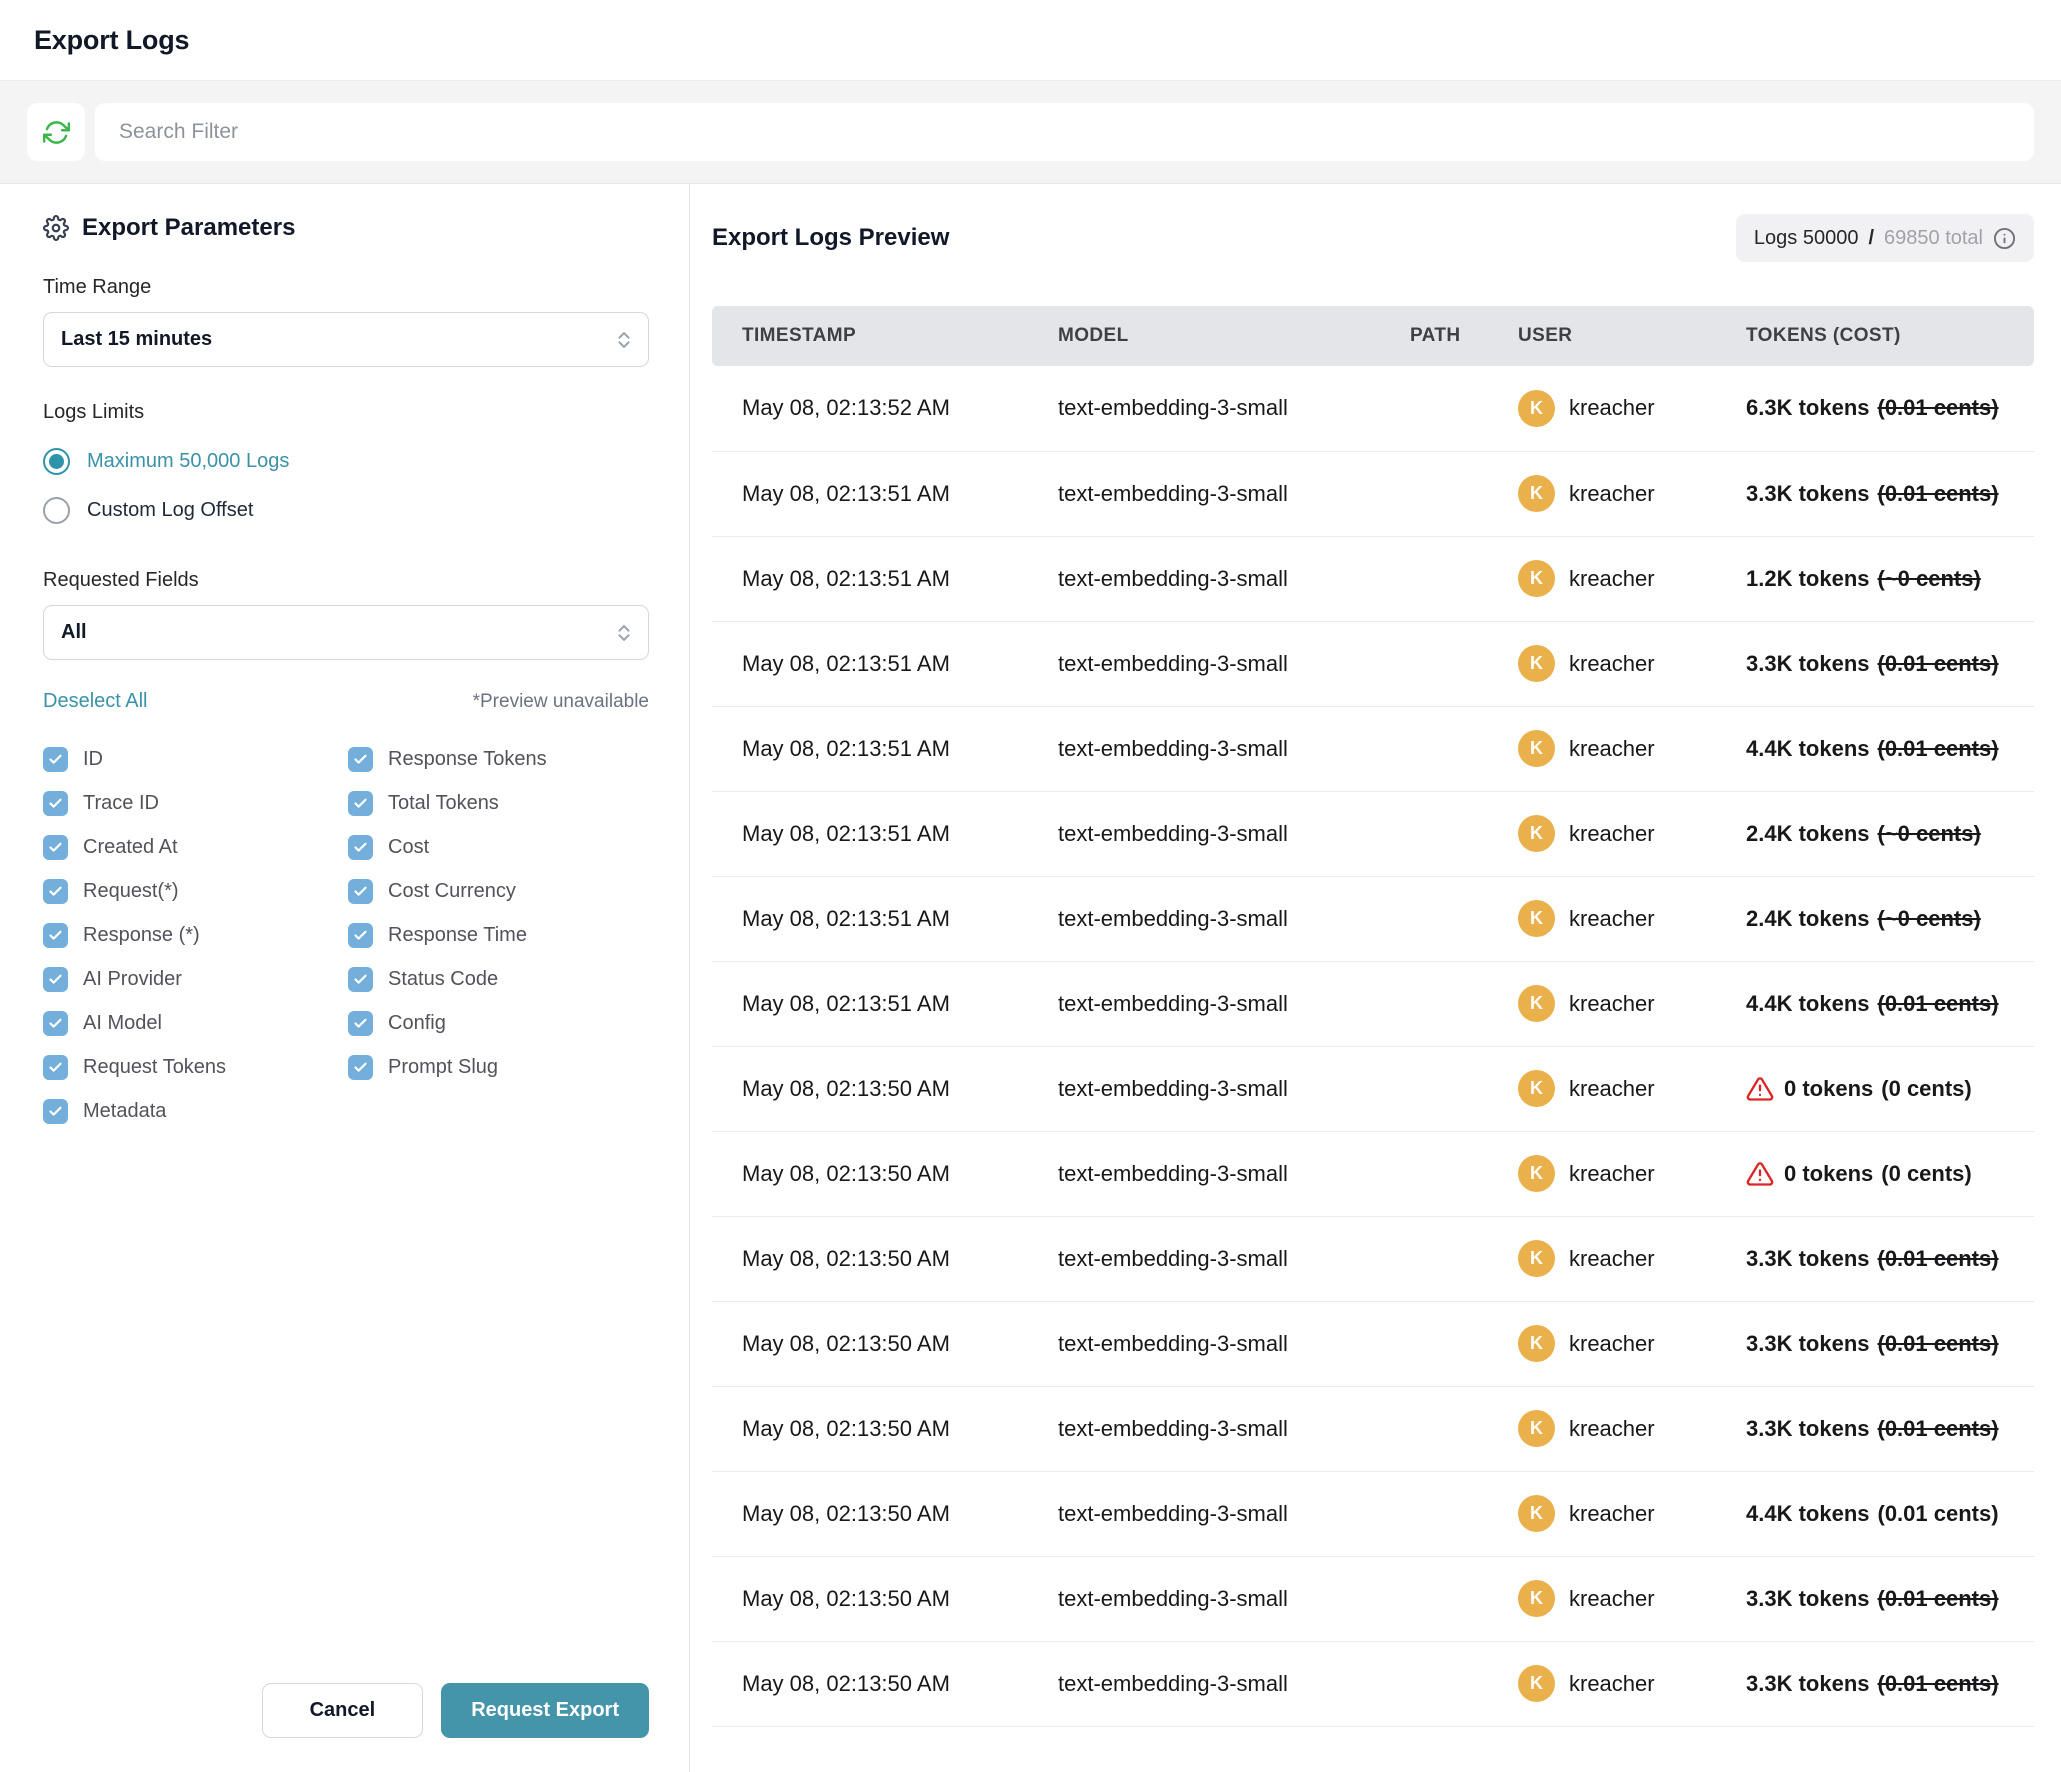  What do you see at coordinates (447, 847) in the screenshot?
I see `field-checkbox-item: Cost` at bounding box center [447, 847].